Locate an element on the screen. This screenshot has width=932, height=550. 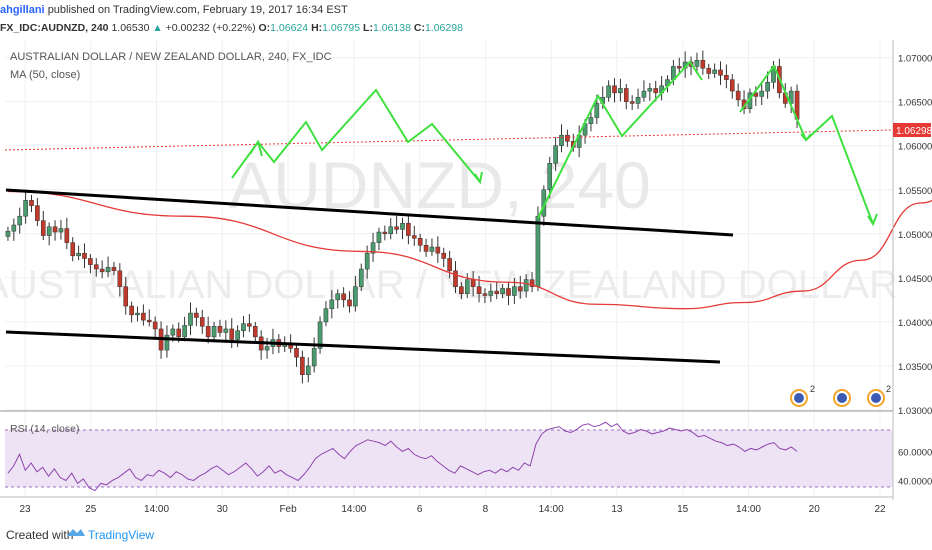
rsi-tick-label: 40.0000 is located at coordinates (915, 481).